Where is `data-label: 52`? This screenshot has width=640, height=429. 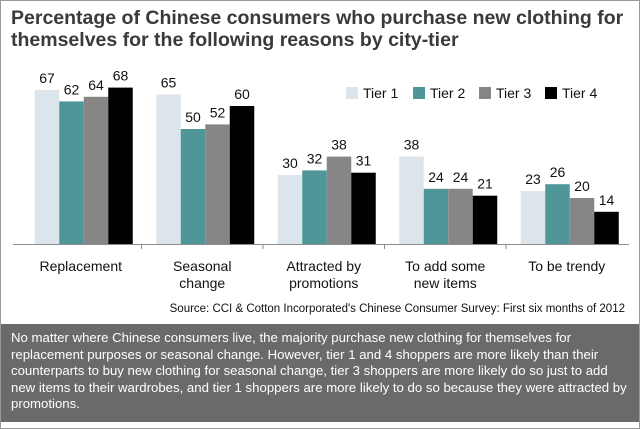 data-label: 52 is located at coordinates (218, 112).